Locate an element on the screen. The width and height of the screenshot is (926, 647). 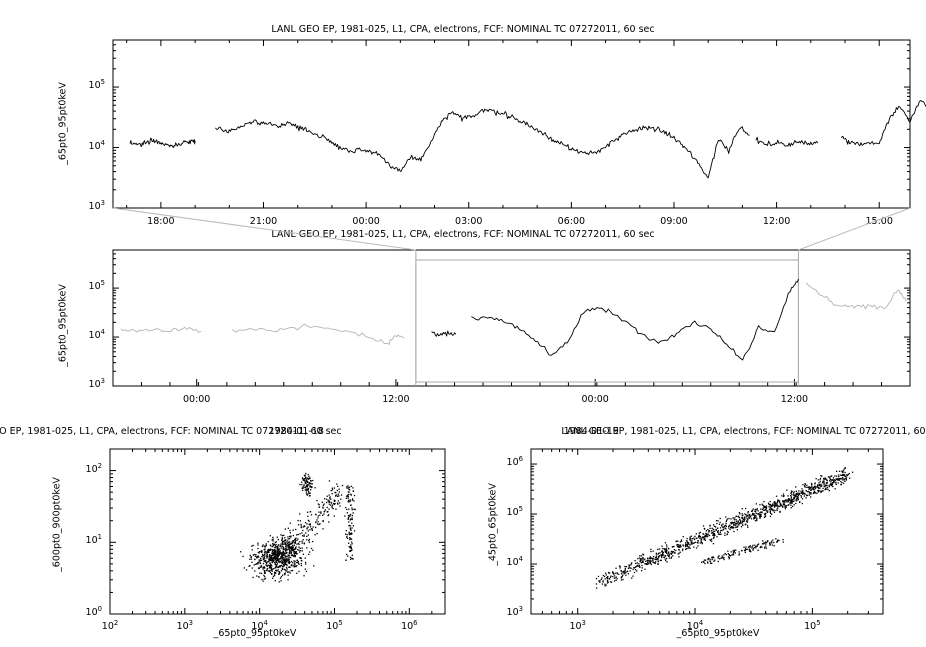
scatter_left-ytick: 10⁰ is located at coordinates (93, 611).